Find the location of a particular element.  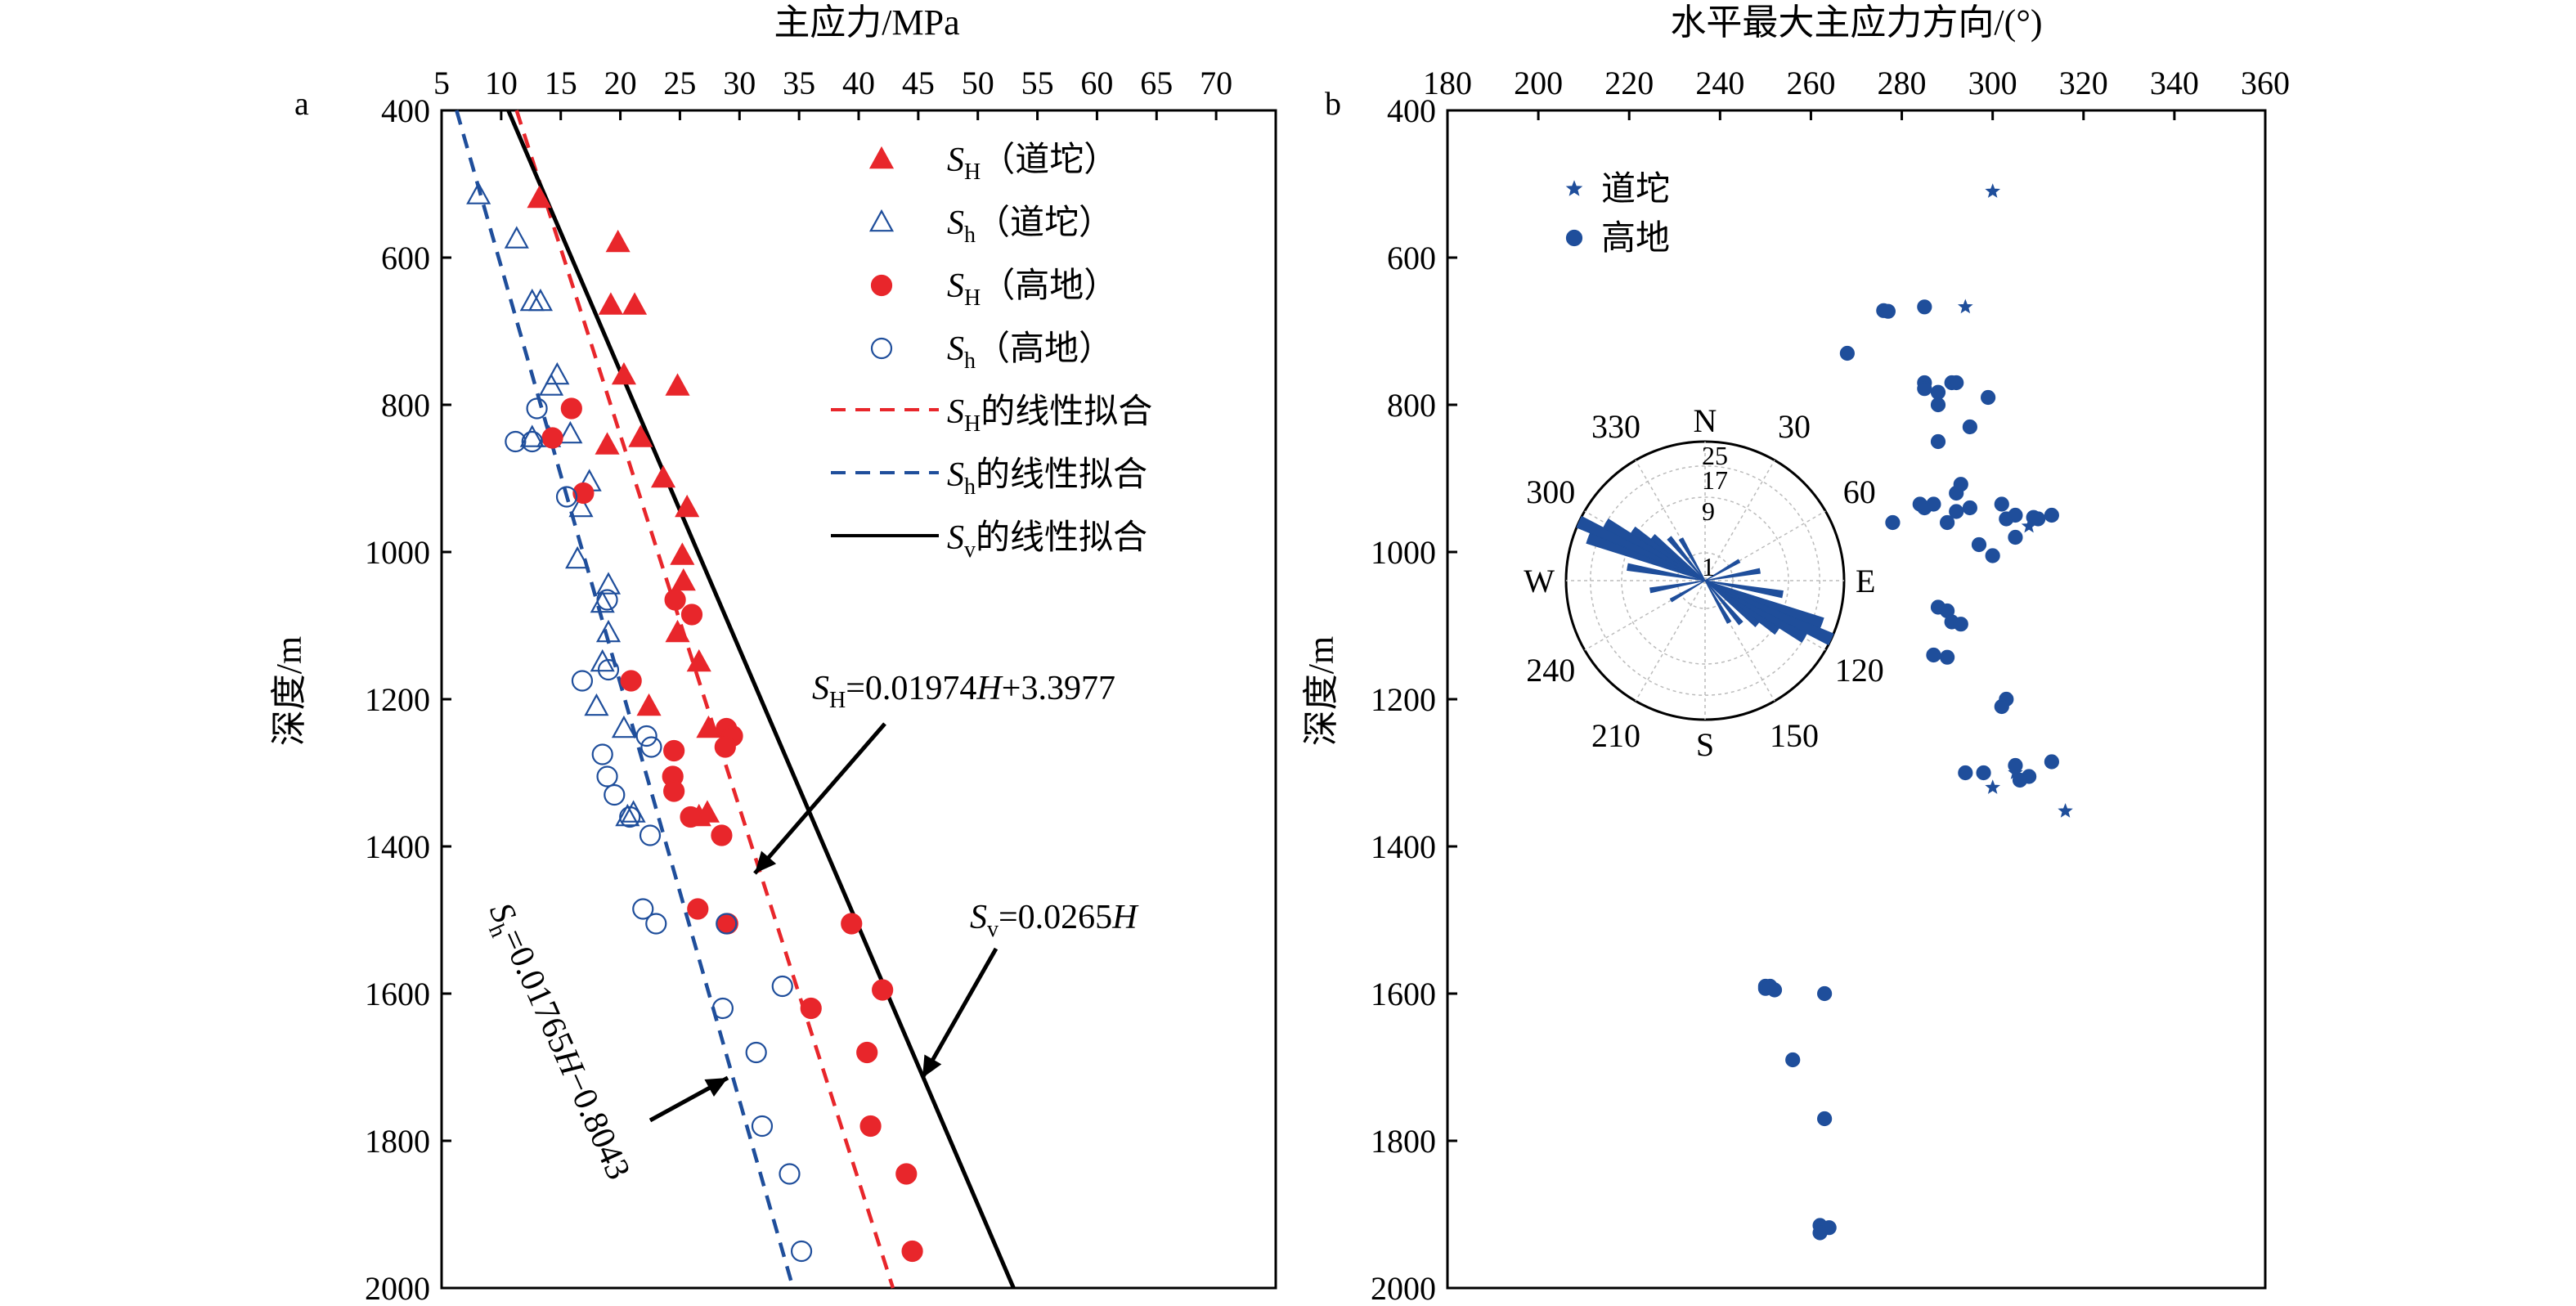

rose-angle-label: 330 is located at coordinates (1615, 426).